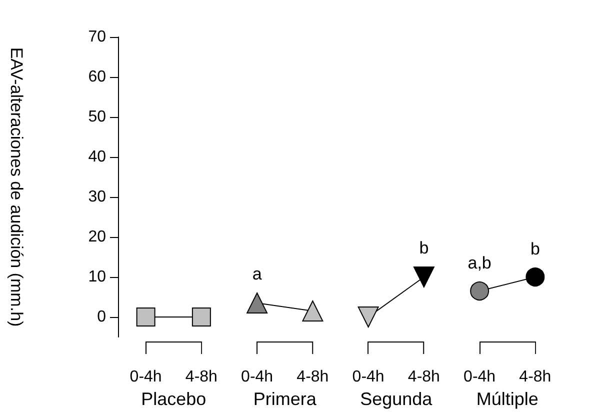 Image resolution: width=593 pixels, height=412 pixels. Describe the element at coordinates (97, 277) in the screenshot. I see `y-tick-label: 10` at that location.